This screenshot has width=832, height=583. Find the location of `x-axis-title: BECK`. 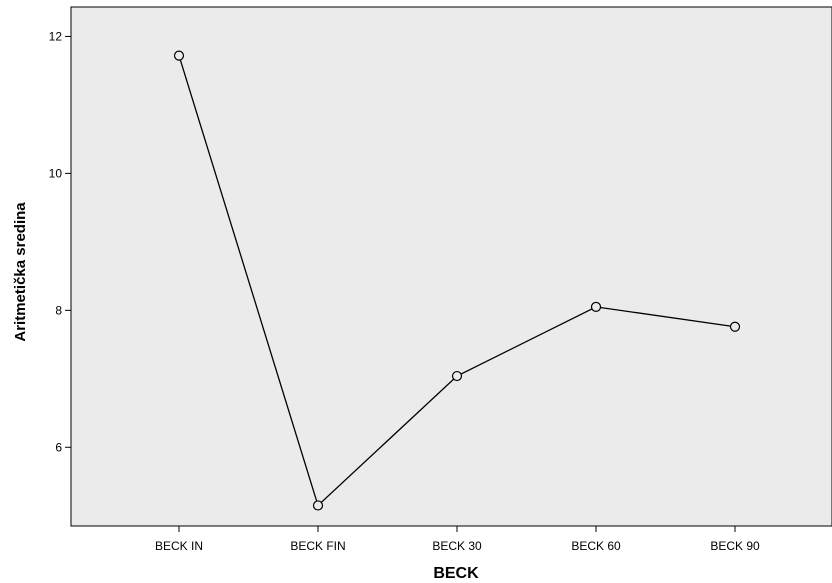

x-axis-title: BECK is located at coordinates (456, 573).